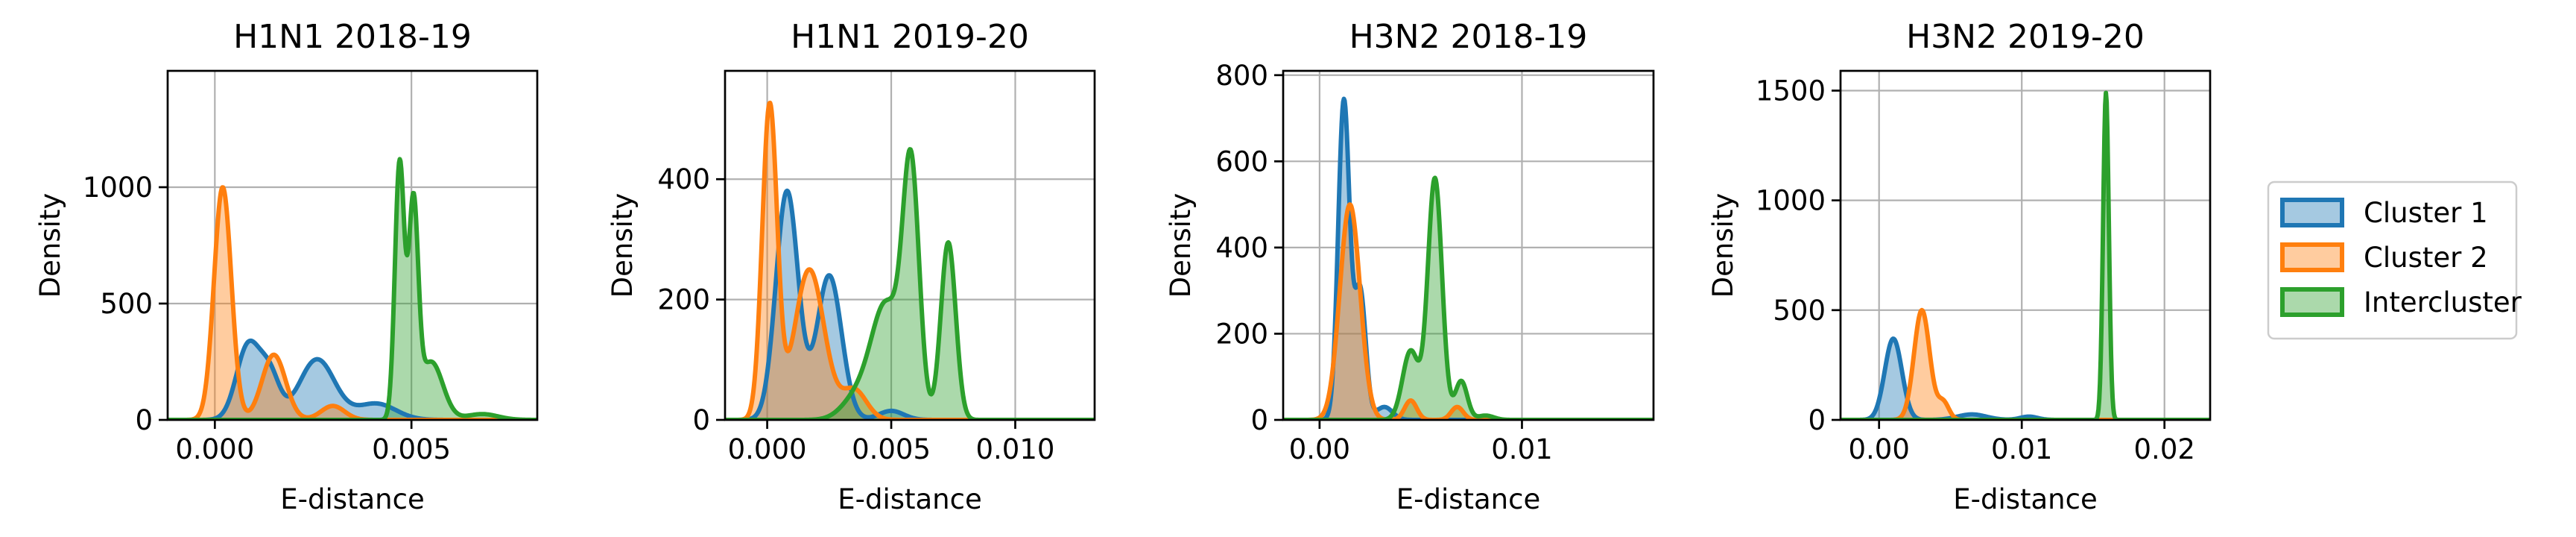 This screenshot has width=2576, height=537. What do you see at coordinates (2312, 257) in the screenshot?
I see `legend-swatch-cluster2` at bounding box center [2312, 257].